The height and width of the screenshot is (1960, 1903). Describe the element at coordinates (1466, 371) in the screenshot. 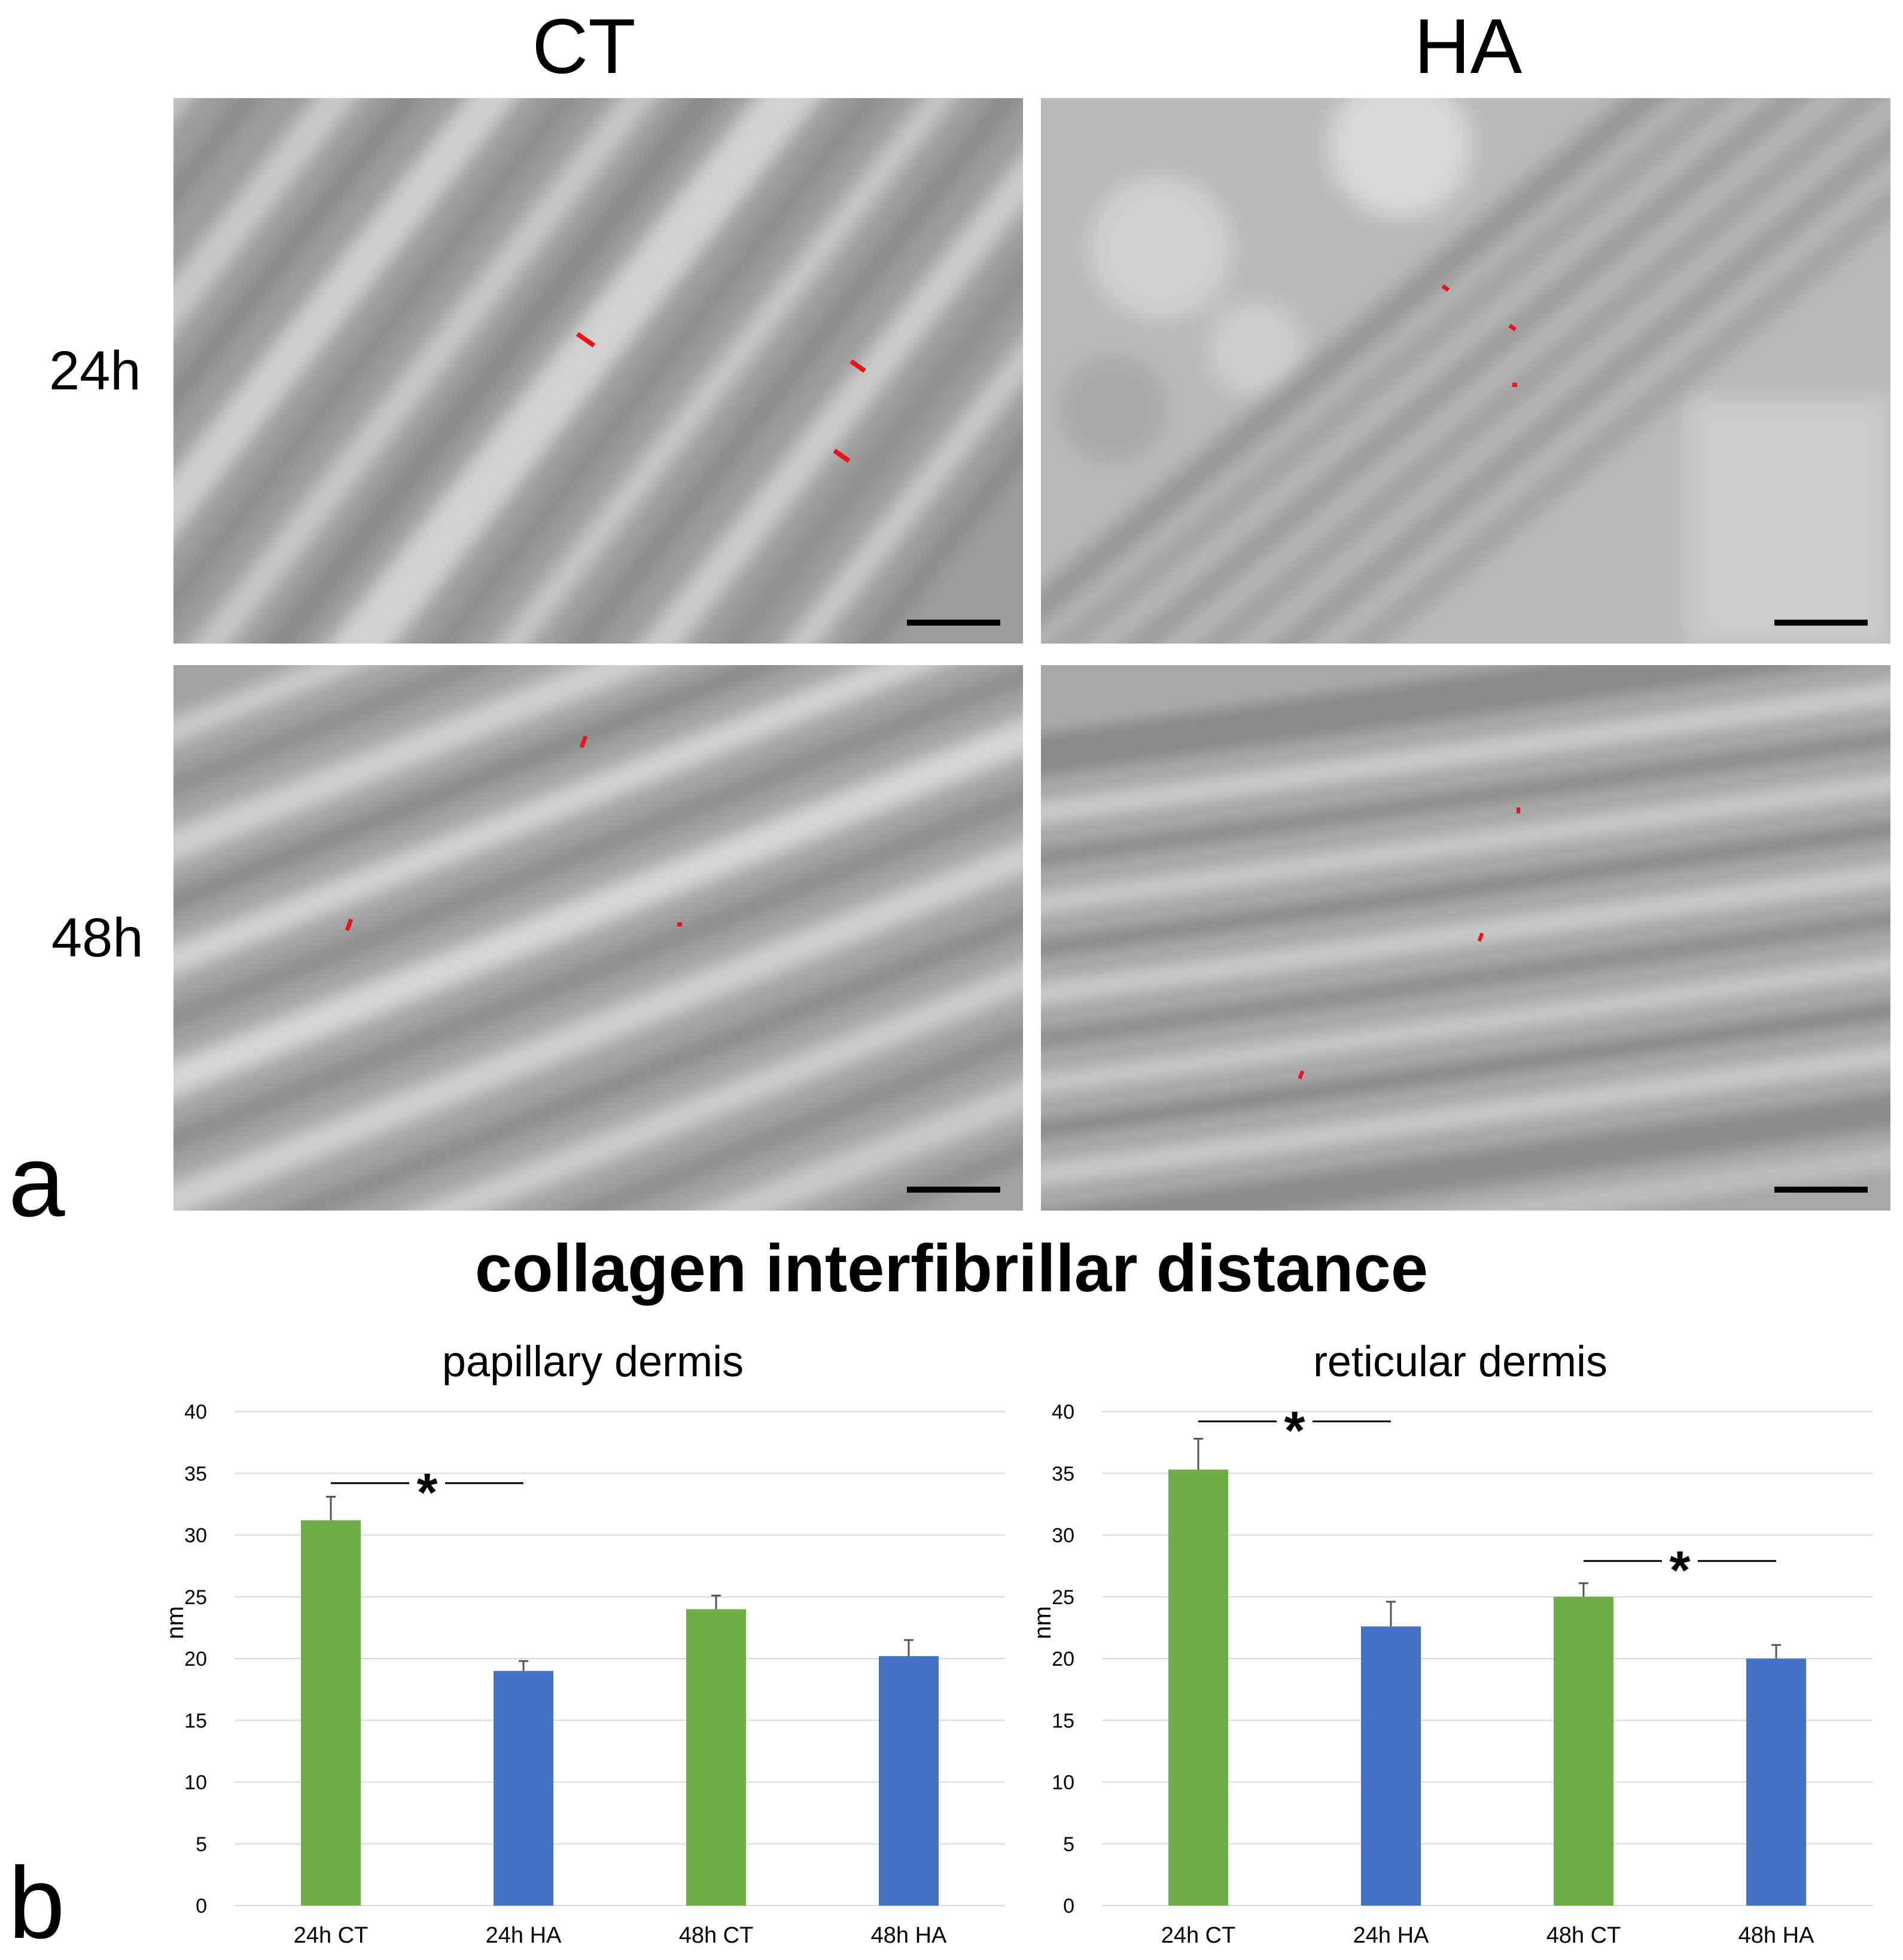

I see `micrograph-24h-ha` at that location.